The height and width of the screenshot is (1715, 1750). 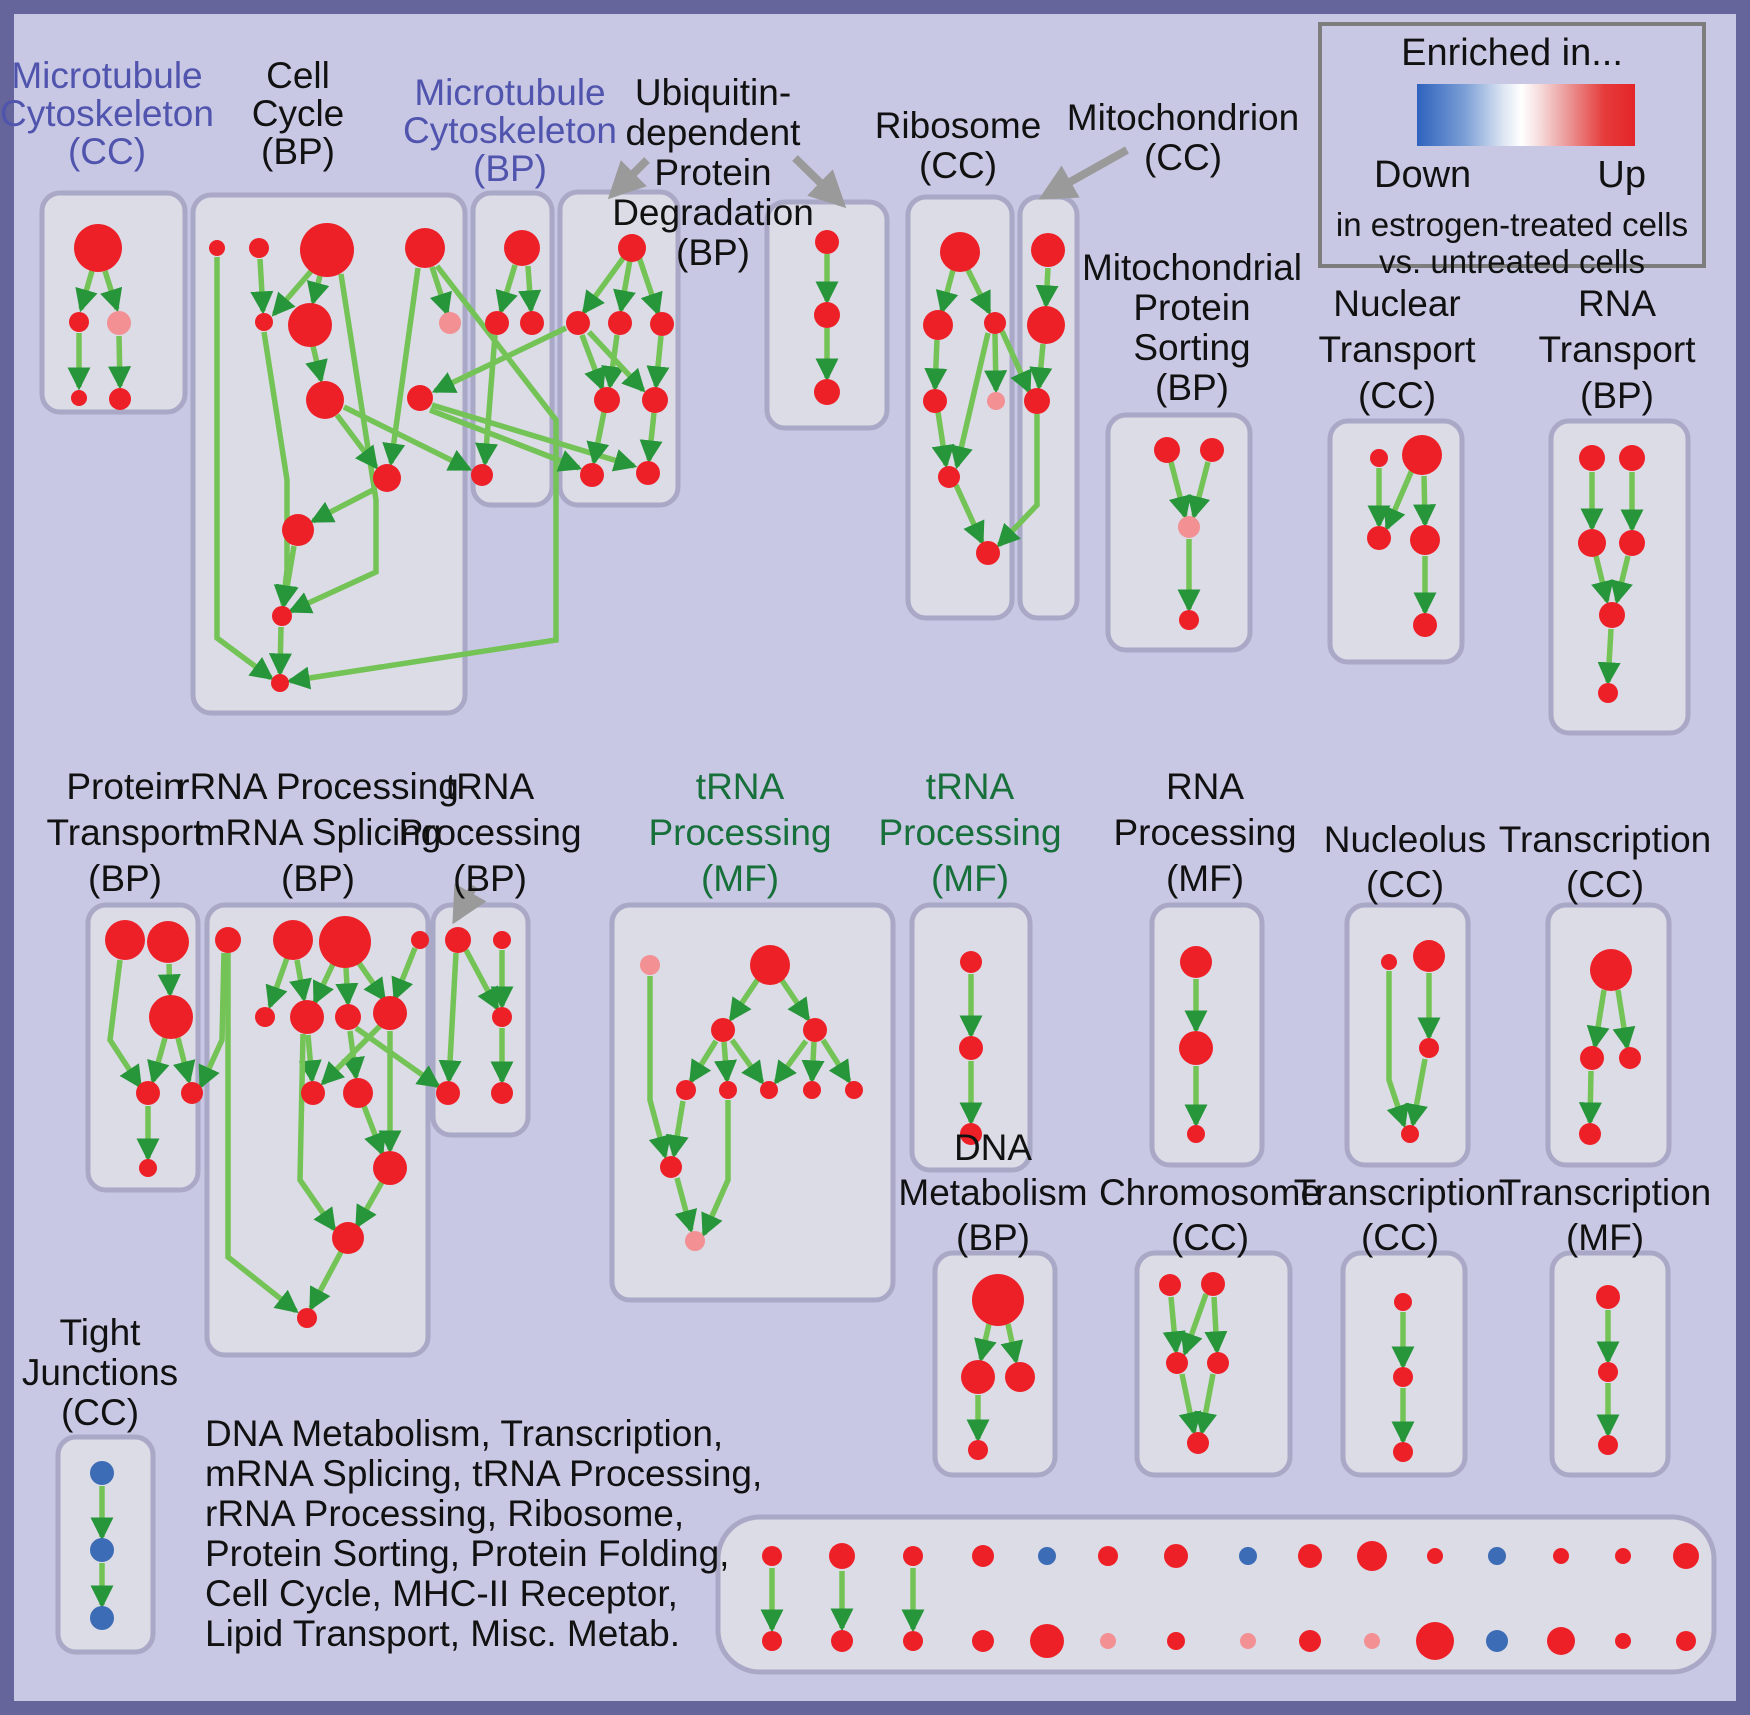 I want to click on microtubule-cytoskeleton-cc-label: Microtubule Cytoskeleton (CC), so click(x=107, y=113).